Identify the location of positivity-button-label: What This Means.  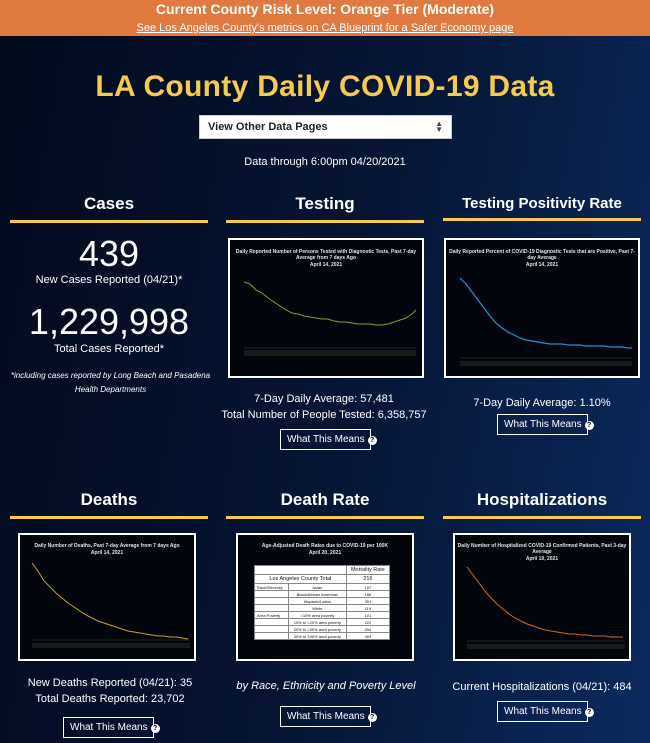
(543, 424).